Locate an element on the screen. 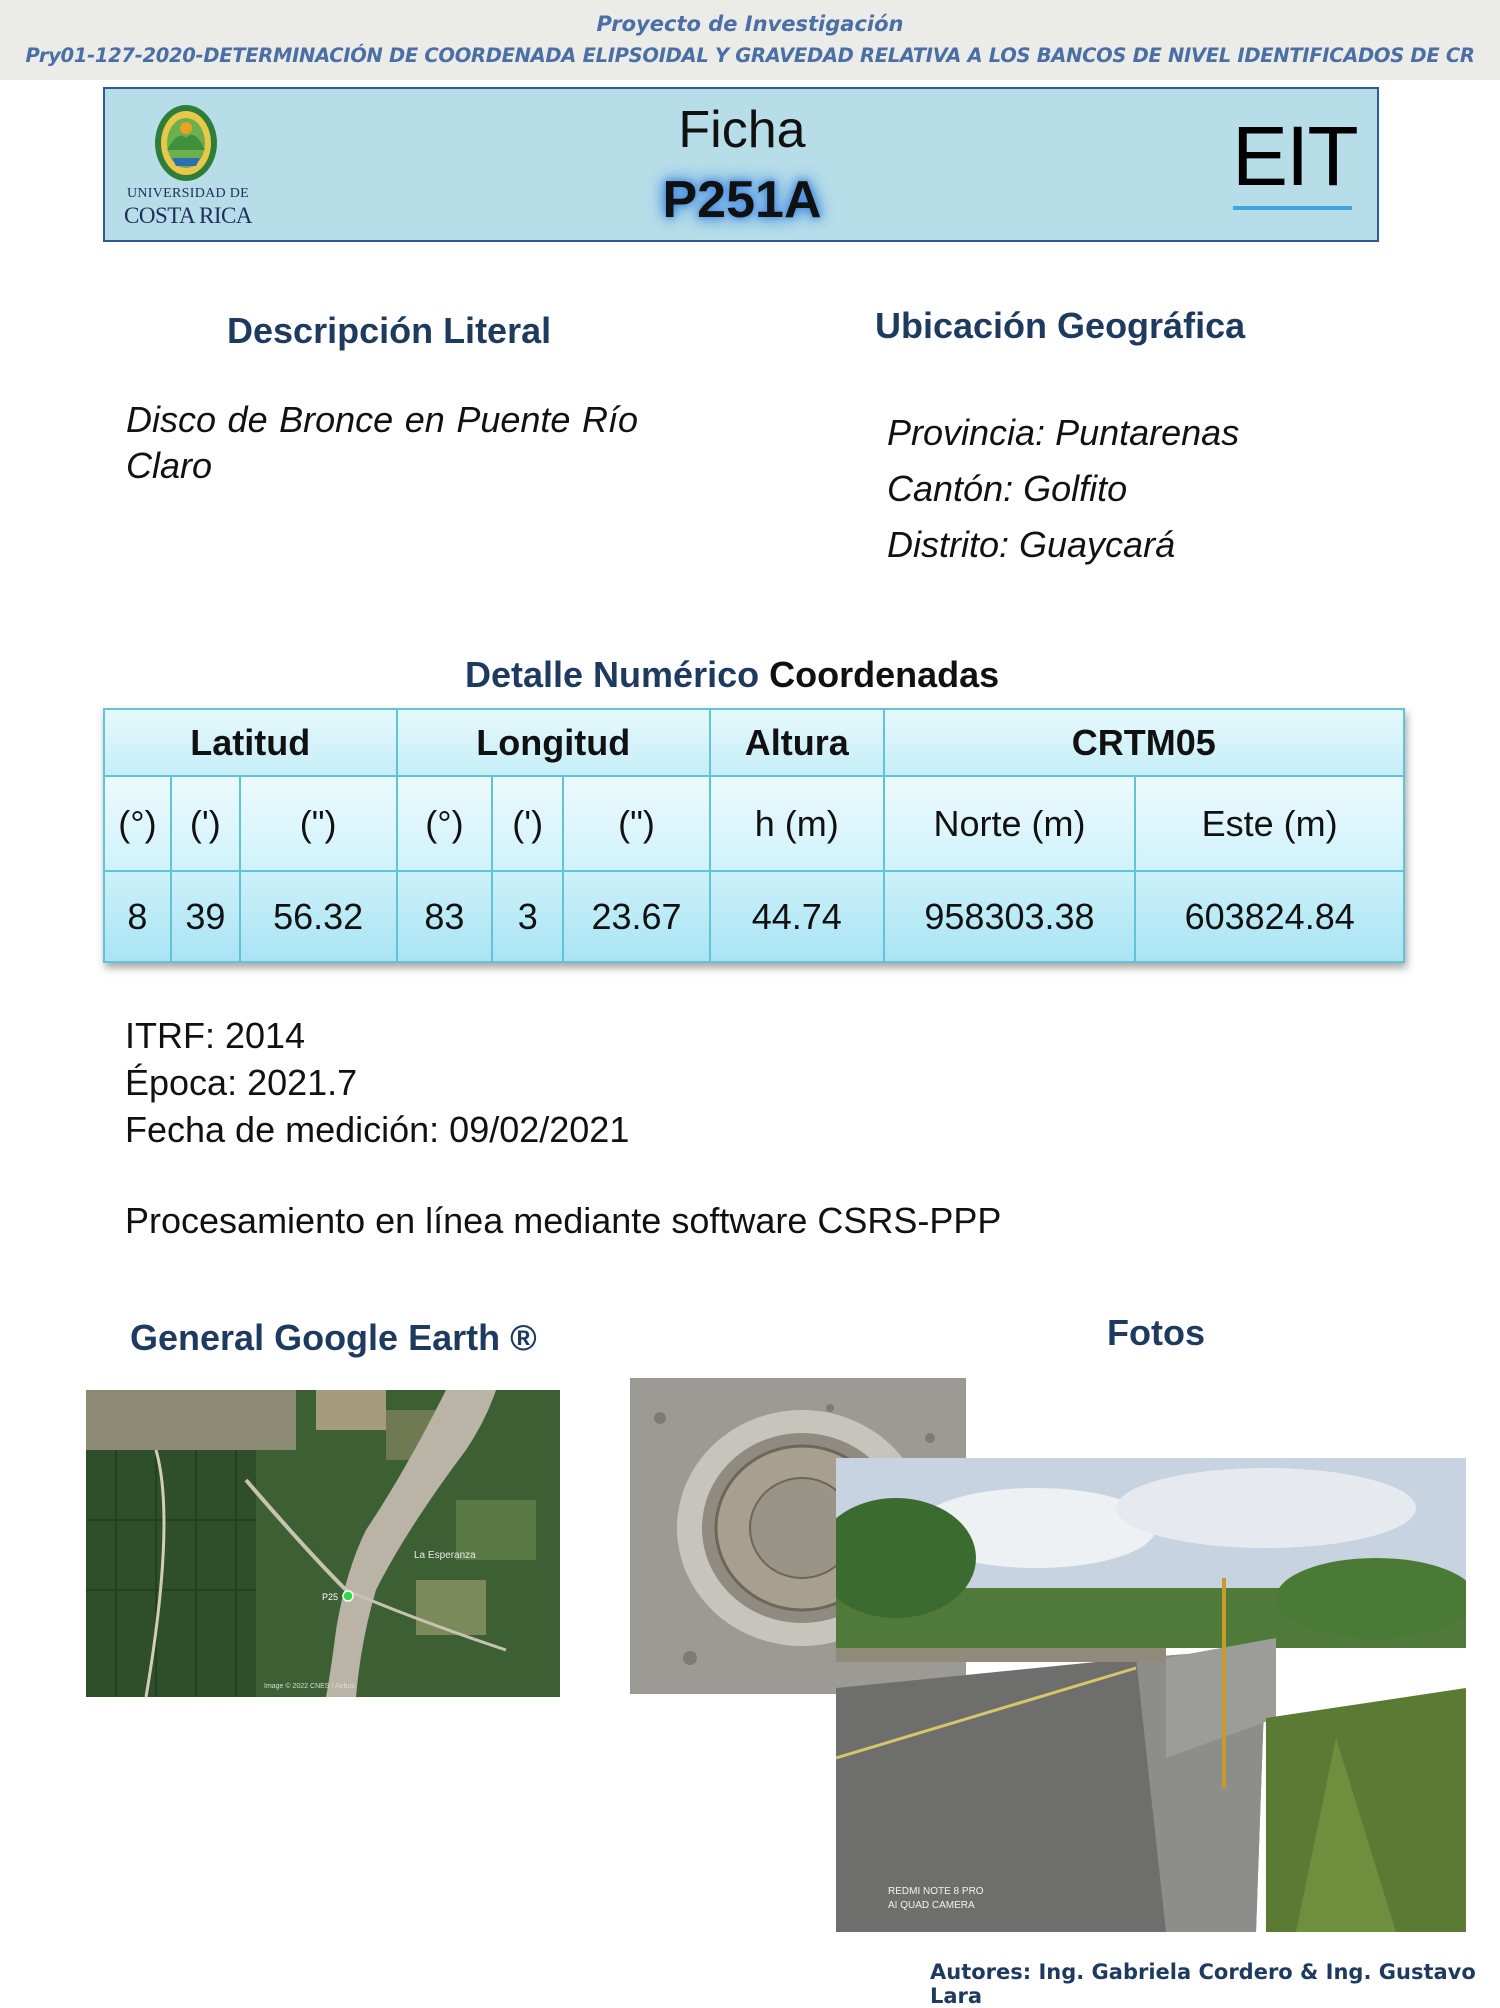  map-heading: General Google Earth ® is located at coordinates (333, 1337).